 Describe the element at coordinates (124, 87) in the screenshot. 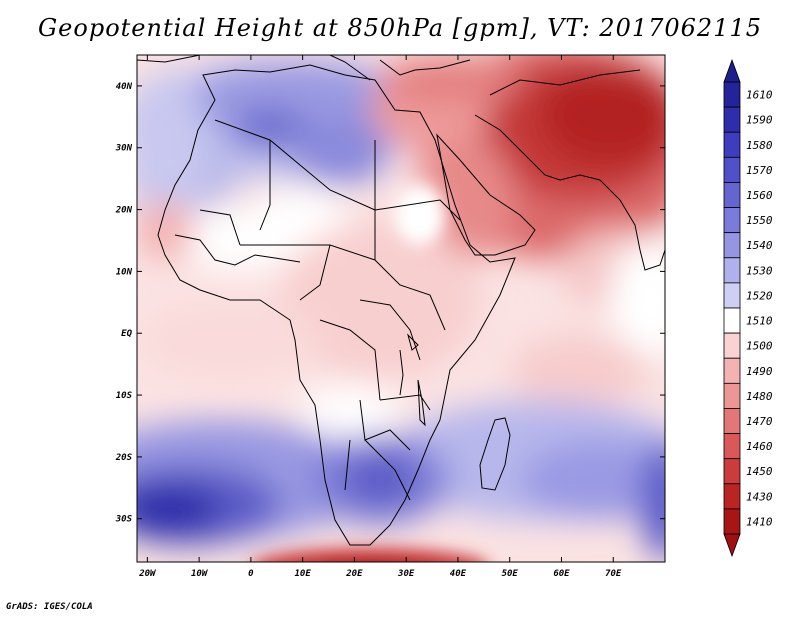

I see `lat-tick-label: 40N` at that location.